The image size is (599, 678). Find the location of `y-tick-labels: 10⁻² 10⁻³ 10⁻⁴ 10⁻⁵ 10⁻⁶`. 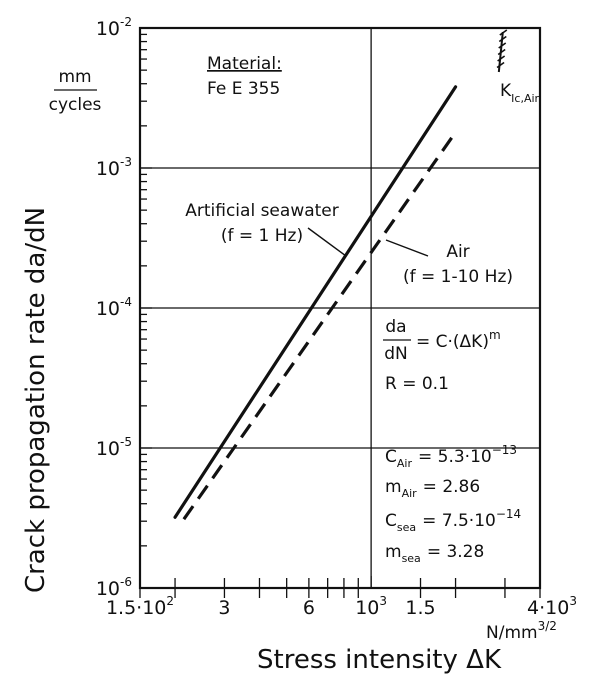

y-tick-labels: 10⁻² 10⁻³ 10⁻⁴ 10⁻⁵ 10⁻⁶ is located at coordinates (114, 307).